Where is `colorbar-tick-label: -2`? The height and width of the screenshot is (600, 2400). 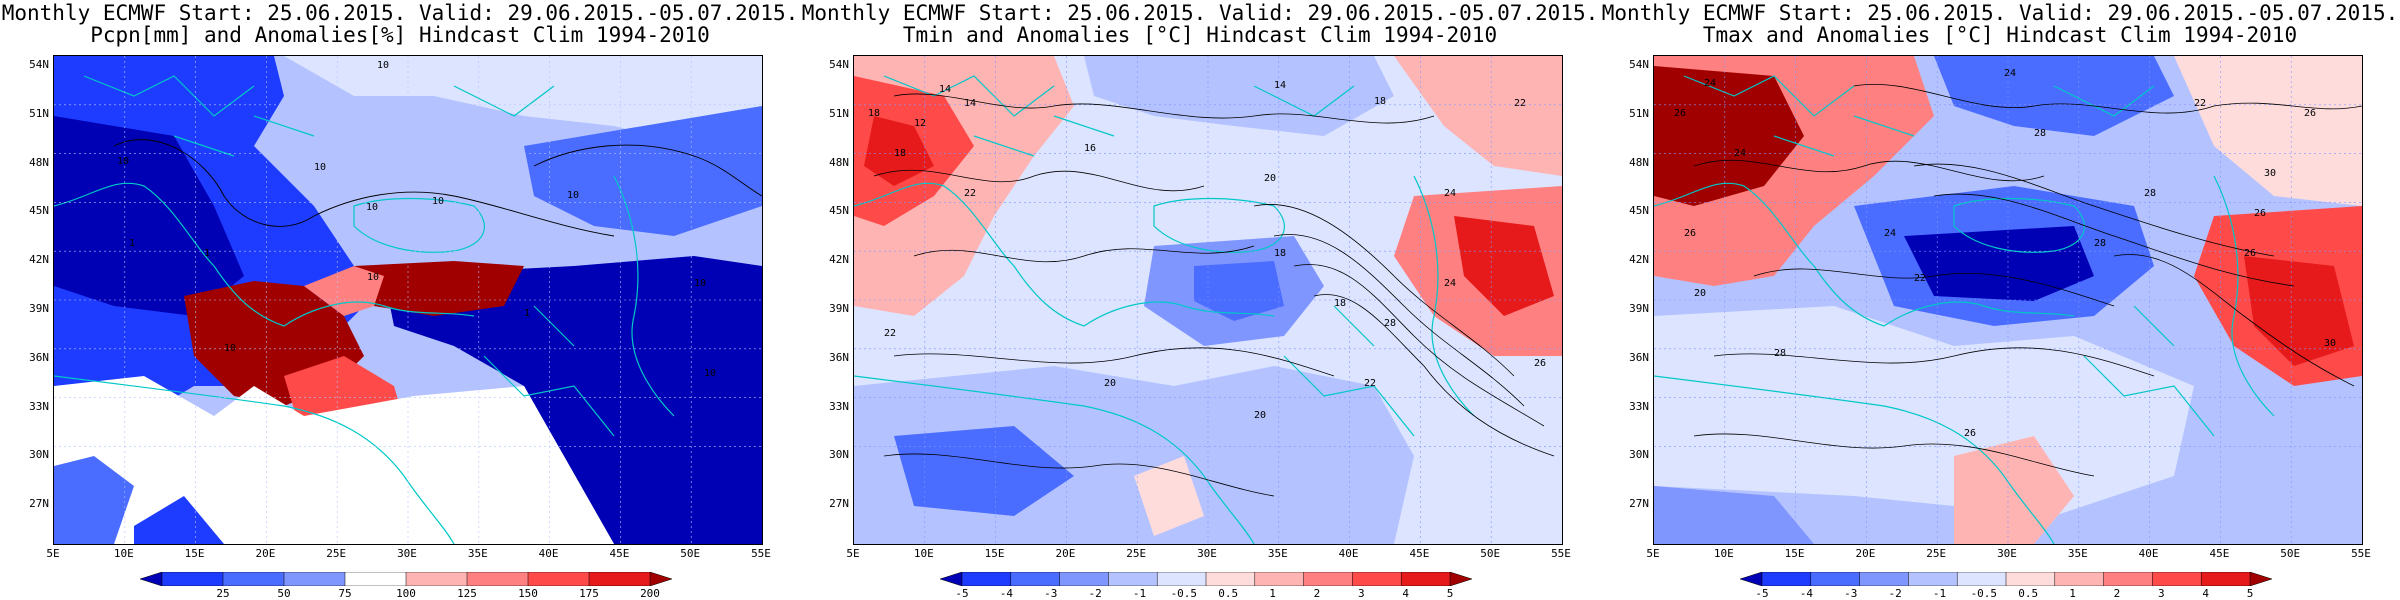 colorbar-tick-label: -2 is located at coordinates (1095, 593).